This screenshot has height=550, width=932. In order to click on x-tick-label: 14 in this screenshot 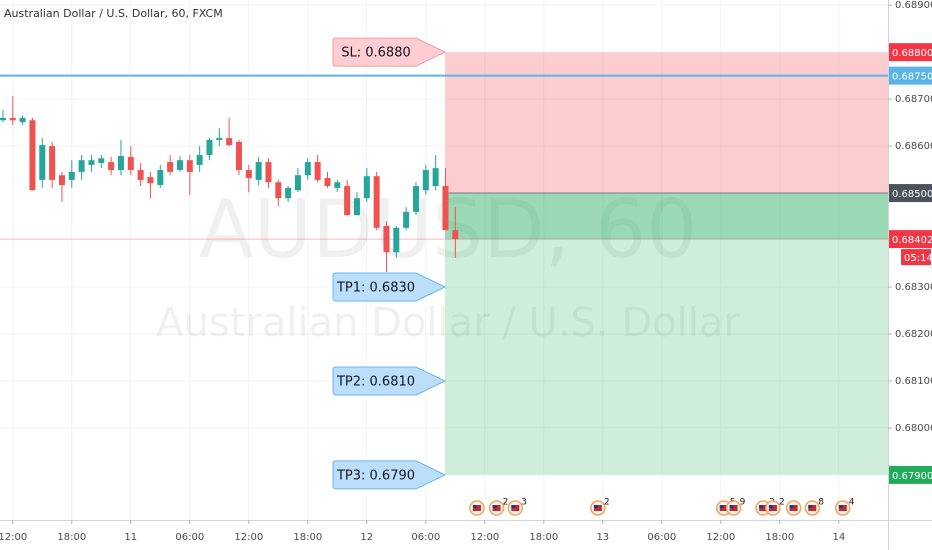, I will do `click(838, 537)`.